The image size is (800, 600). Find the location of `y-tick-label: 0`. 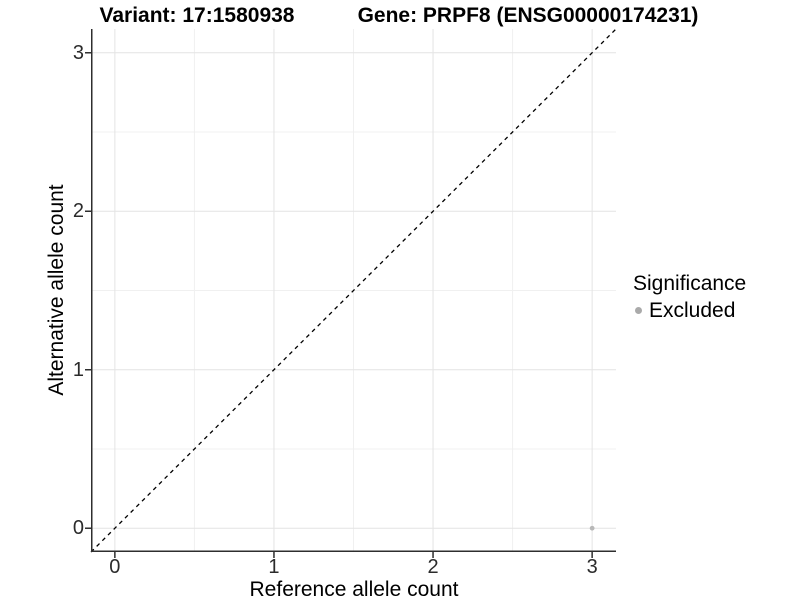

y-tick-label: 0 is located at coordinates (78, 528).